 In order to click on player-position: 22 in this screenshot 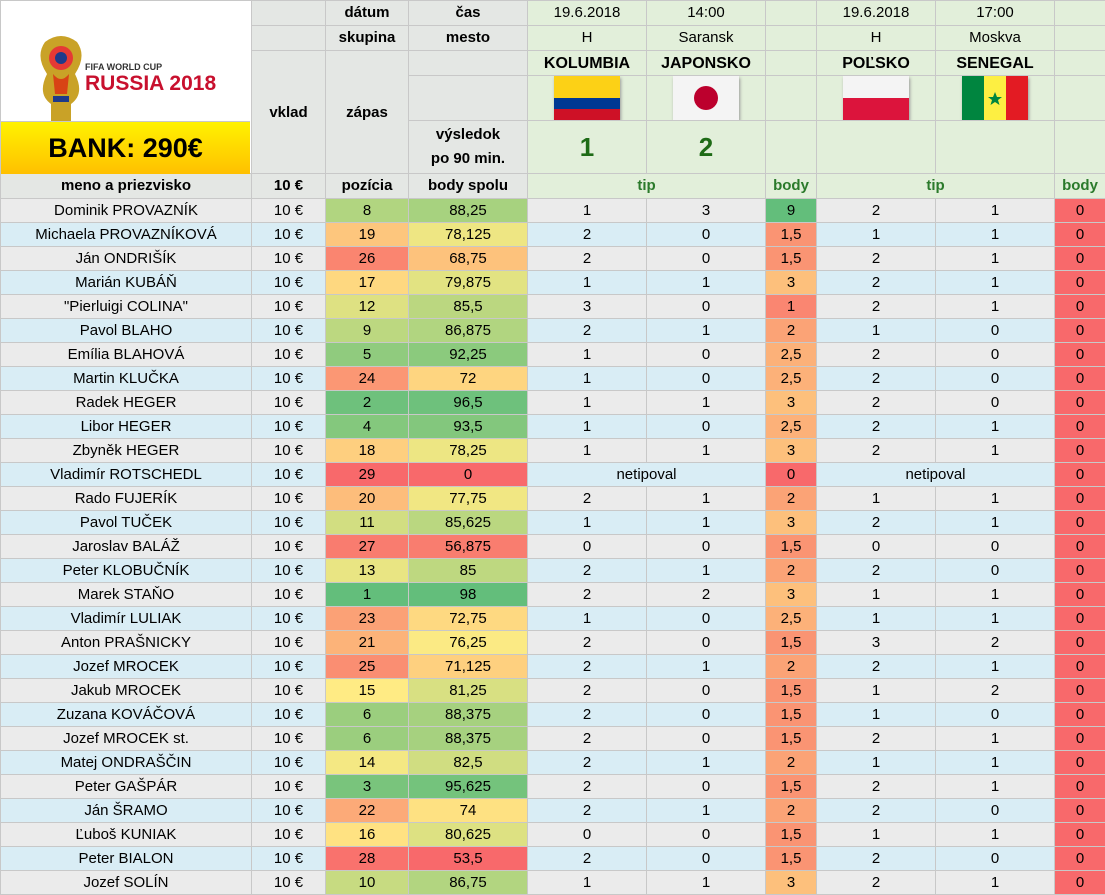, I will do `click(367, 811)`.